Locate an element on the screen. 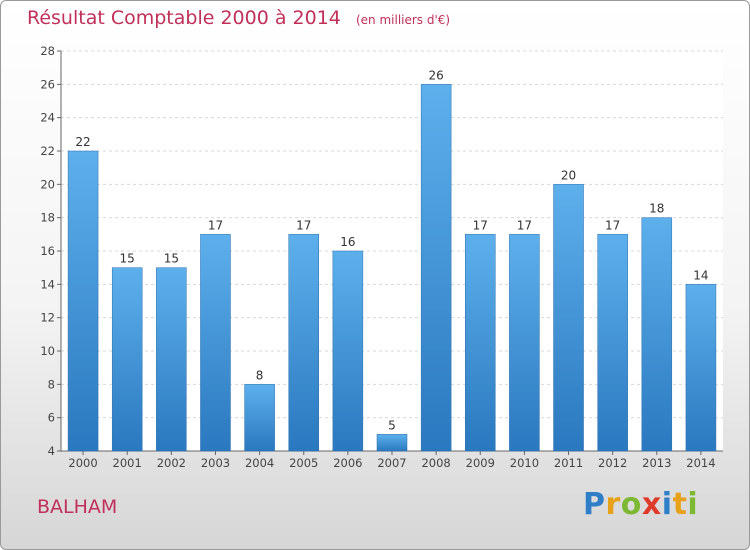 The image size is (750, 550). logo-letter: t is located at coordinates (680, 504).